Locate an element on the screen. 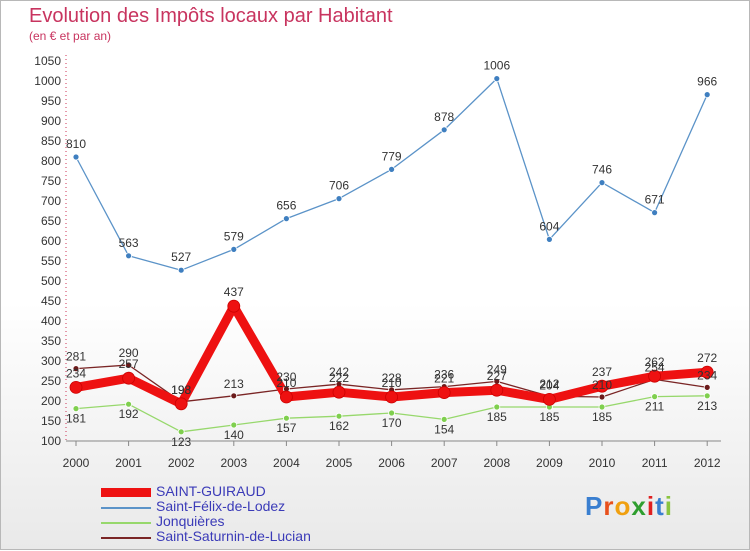  data-label-saint-saturnin-de-lucian: 228 is located at coordinates (392, 378).